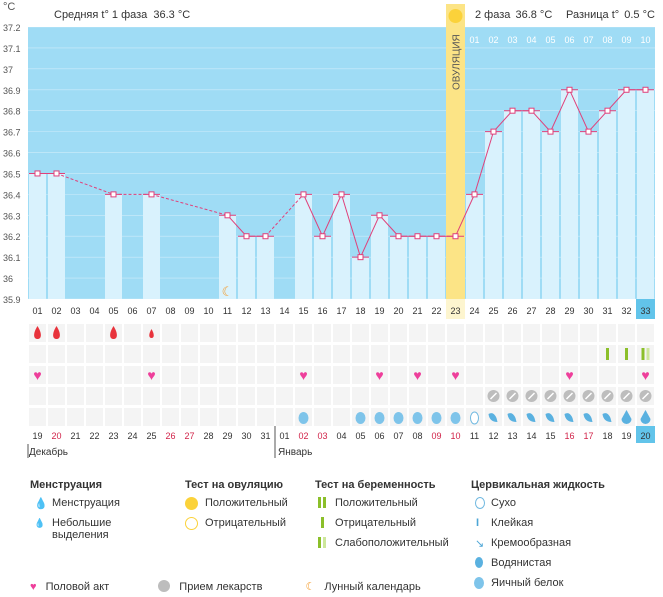 This screenshot has height=597, width=663. What do you see at coordinates (639, 15) in the screenshot?
I see `diff-value: 0.5 °C` at bounding box center [639, 15].